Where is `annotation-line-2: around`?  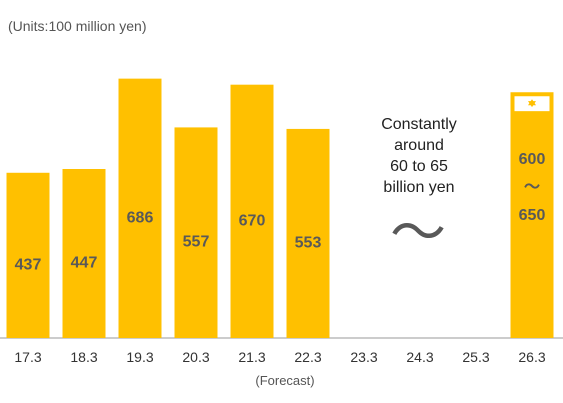
annotation-line-2: around is located at coordinates (419, 145).